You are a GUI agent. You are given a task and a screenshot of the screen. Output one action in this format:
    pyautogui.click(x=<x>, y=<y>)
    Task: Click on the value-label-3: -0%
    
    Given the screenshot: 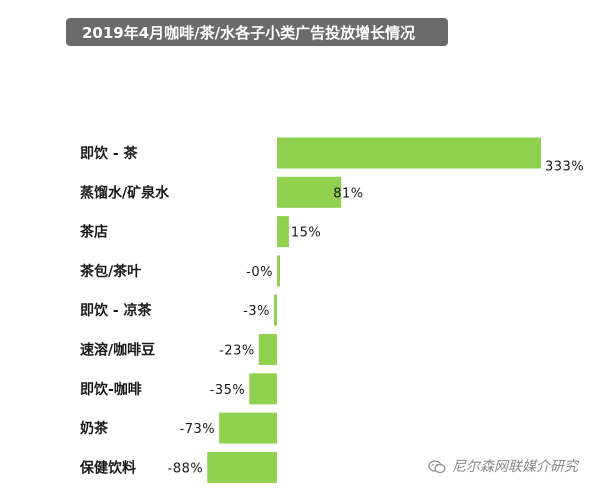 What is the action you would take?
    pyautogui.click(x=259, y=272)
    